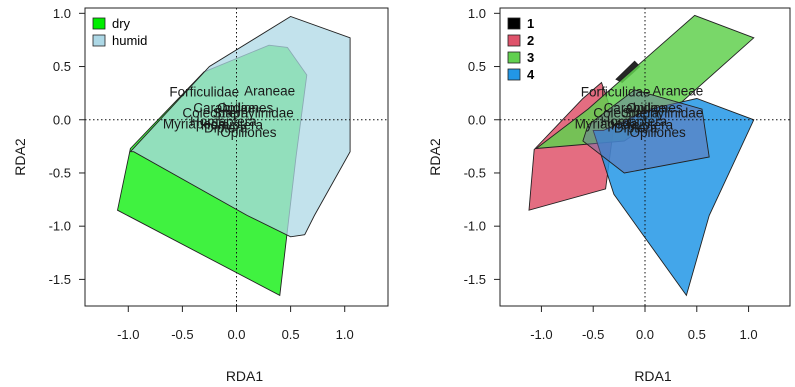 The height and width of the screenshot is (387, 795). I want to click on legend-label: 4, so click(531, 74).